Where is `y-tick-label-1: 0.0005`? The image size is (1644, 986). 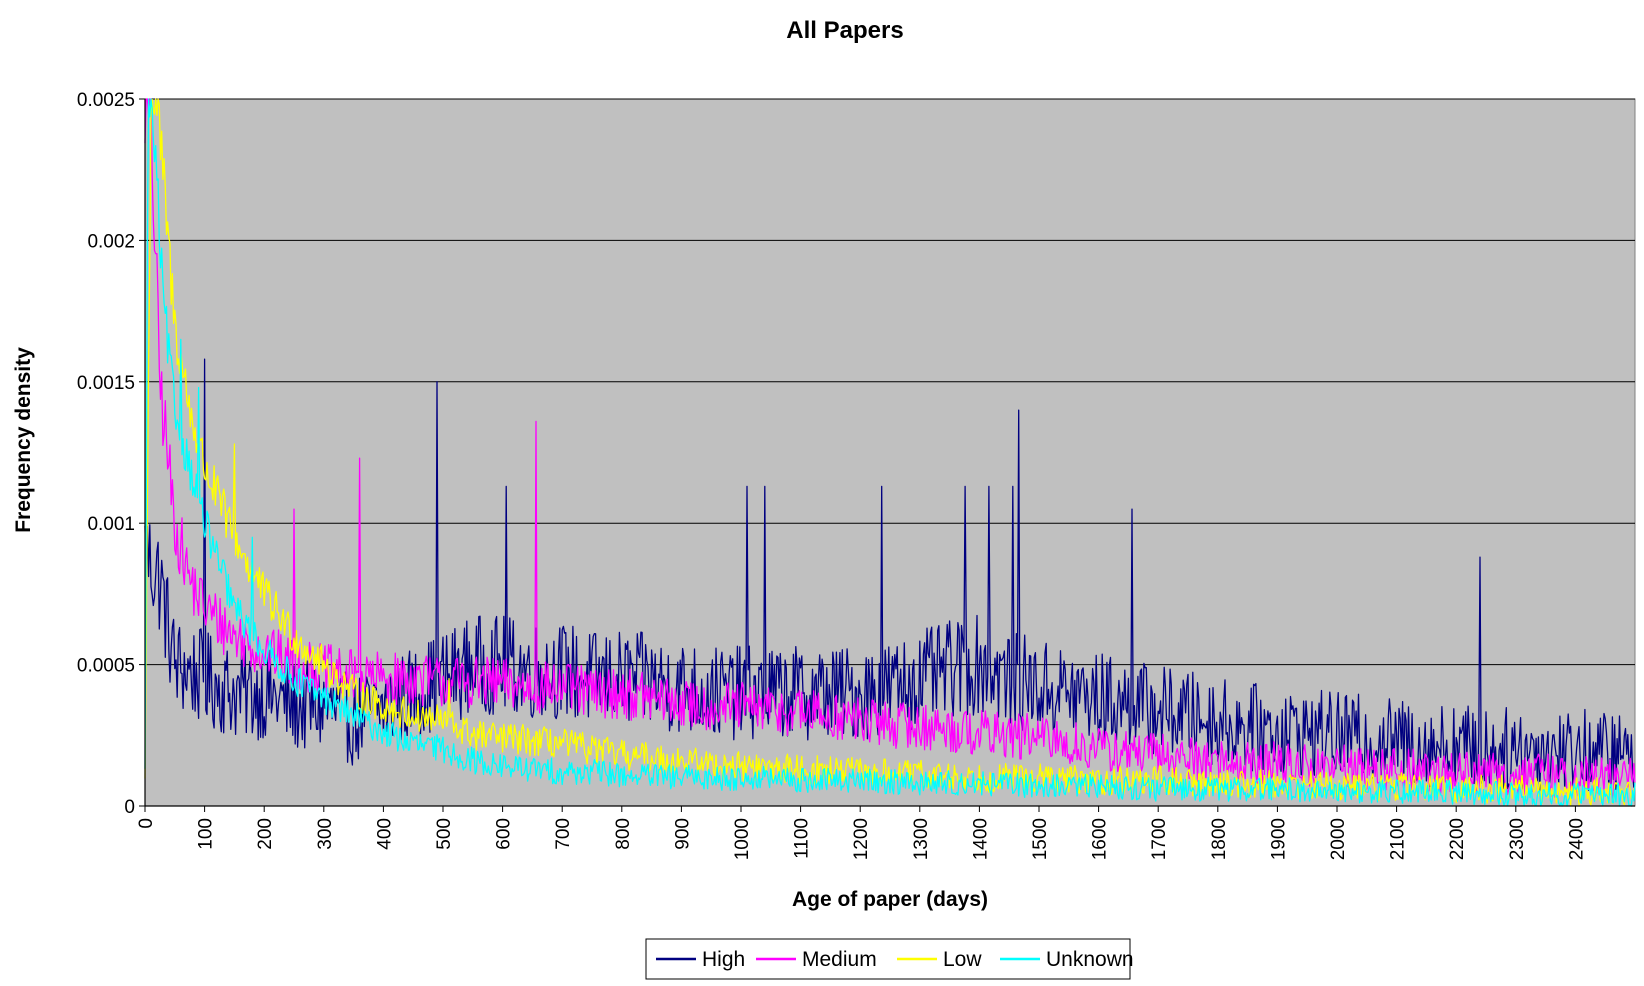
y-tick-label-1: 0.0005 is located at coordinates (106, 666).